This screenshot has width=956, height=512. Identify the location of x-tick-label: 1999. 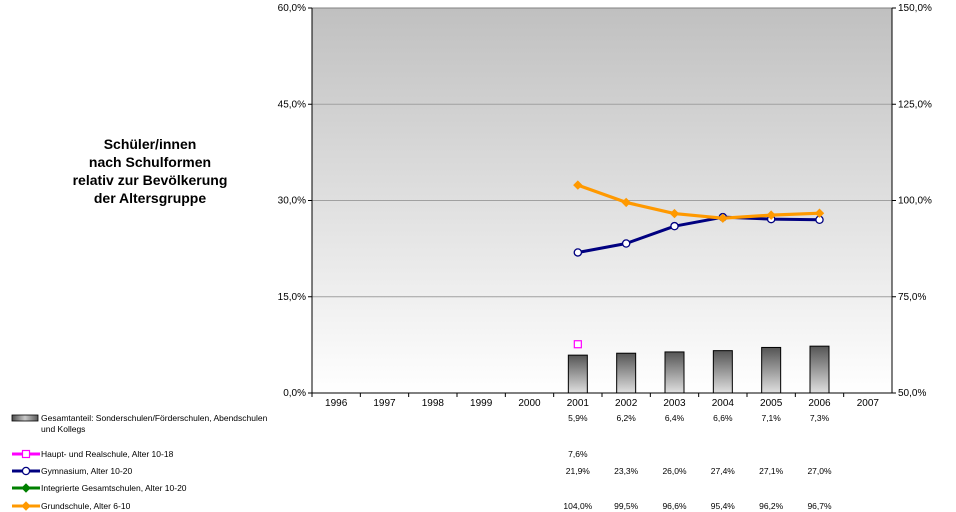
(481, 403).